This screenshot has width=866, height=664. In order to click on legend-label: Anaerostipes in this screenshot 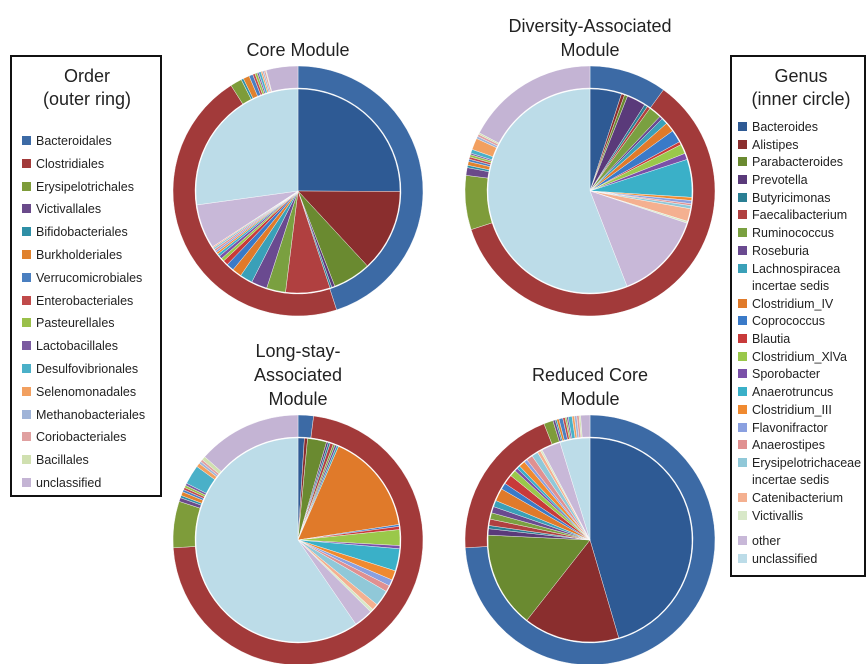, I will do `click(788, 445)`.